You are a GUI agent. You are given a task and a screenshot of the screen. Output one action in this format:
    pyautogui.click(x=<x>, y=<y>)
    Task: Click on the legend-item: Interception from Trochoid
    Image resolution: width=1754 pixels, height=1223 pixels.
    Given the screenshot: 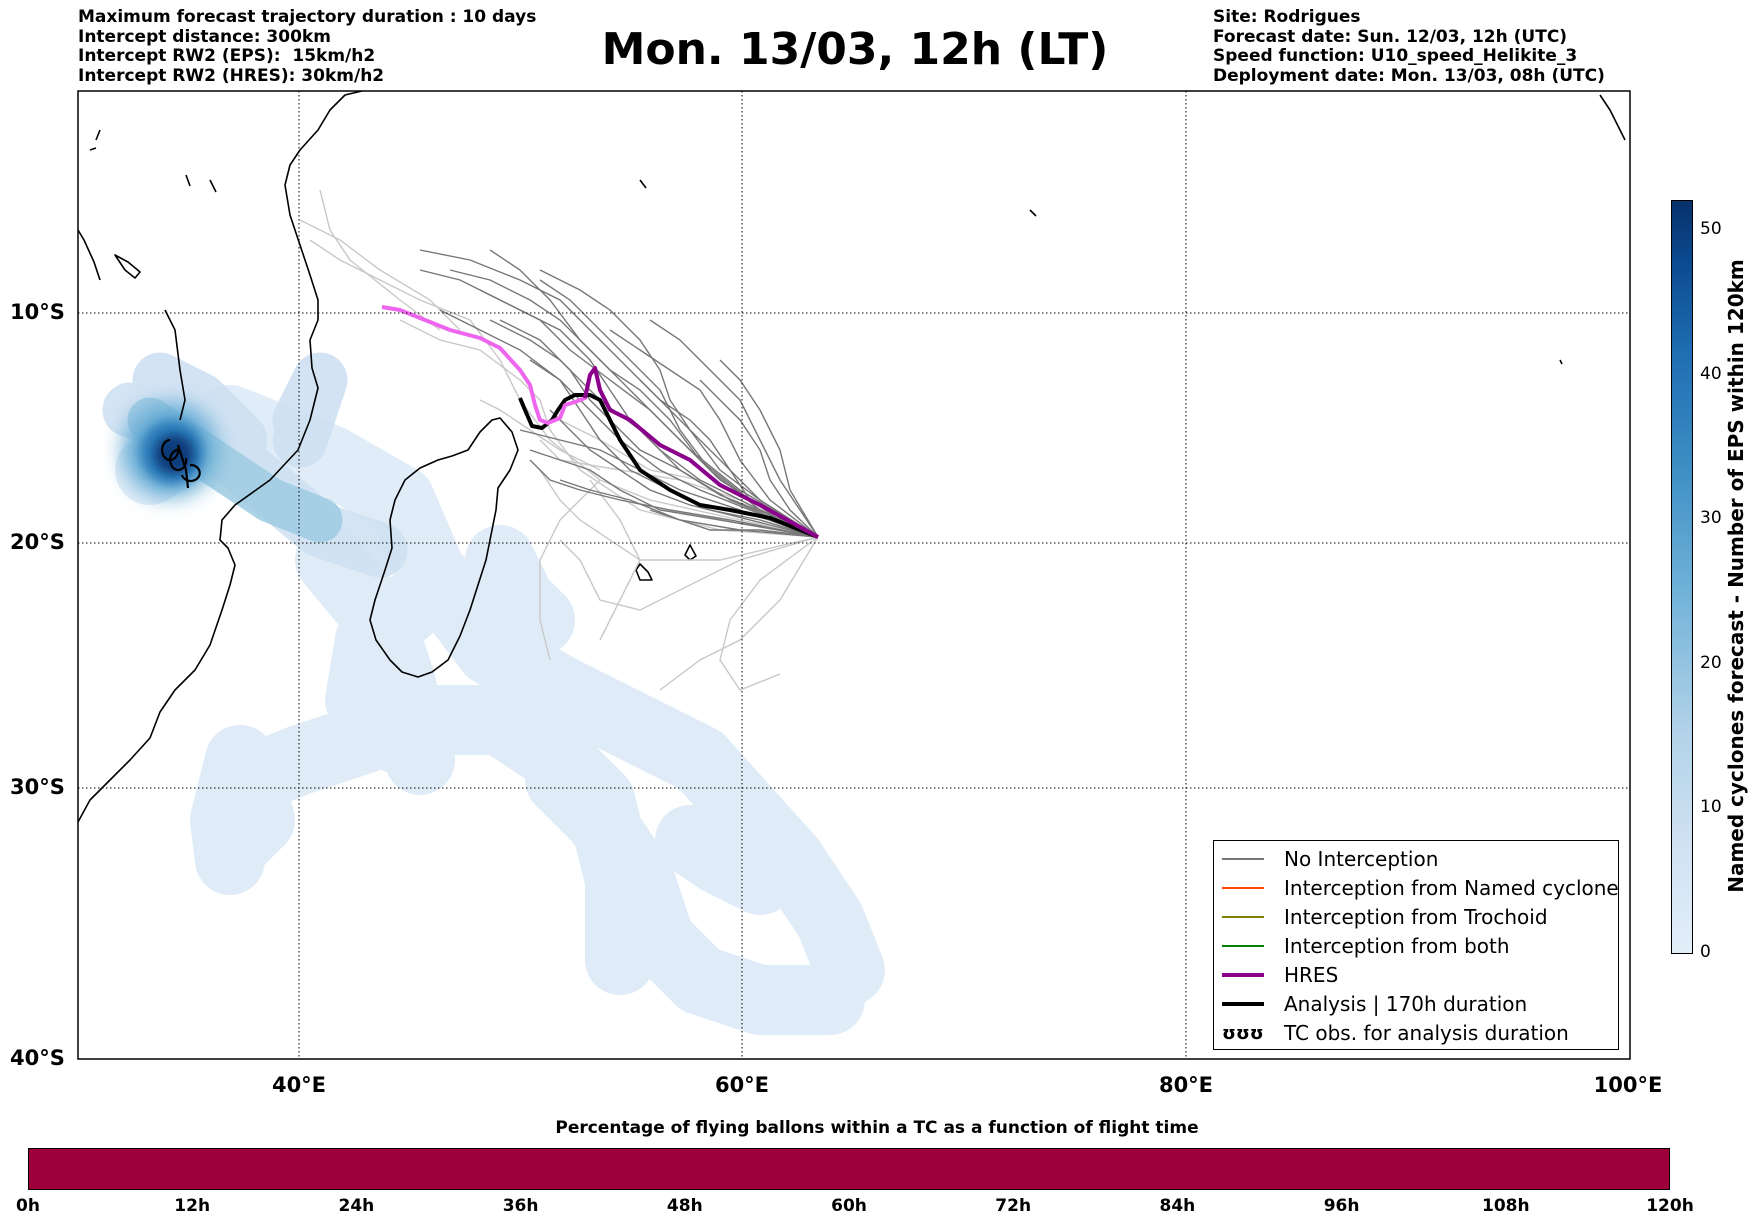 What is the action you would take?
    pyautogui.click(x=1385, y=917)
    